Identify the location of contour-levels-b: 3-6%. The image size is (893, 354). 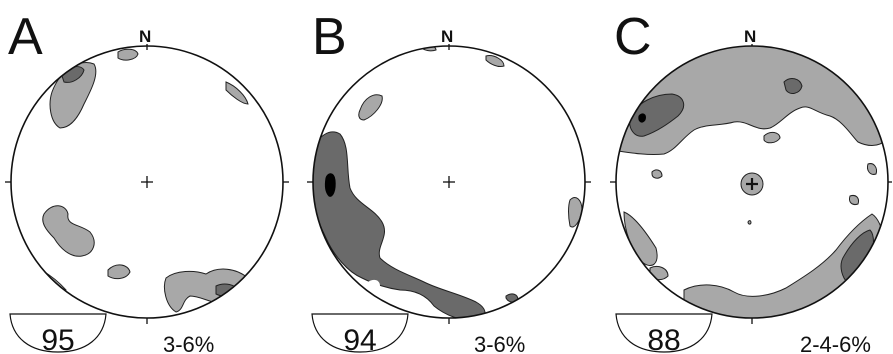
(499, 343).